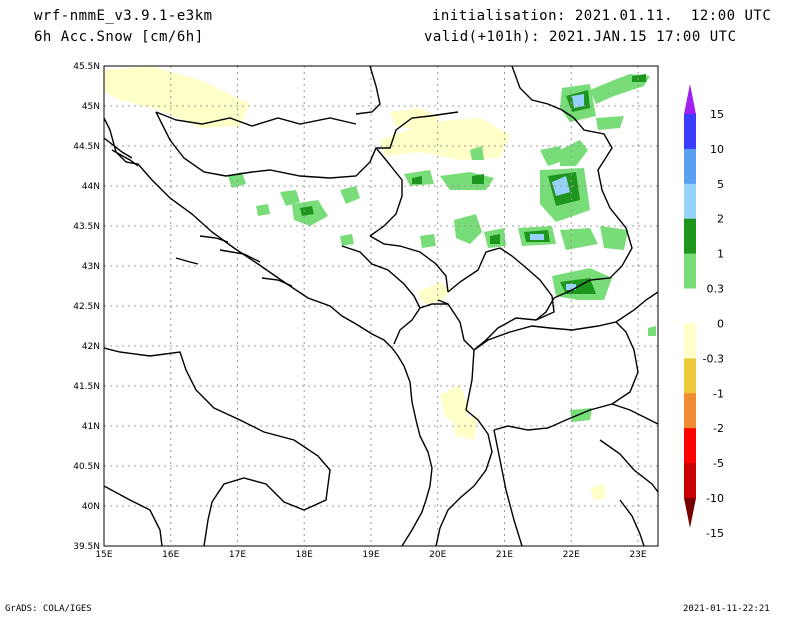  Describe the element at coordinates (86, 387) in the screenshot. I see `latitude-label: 41.5N` at that location.